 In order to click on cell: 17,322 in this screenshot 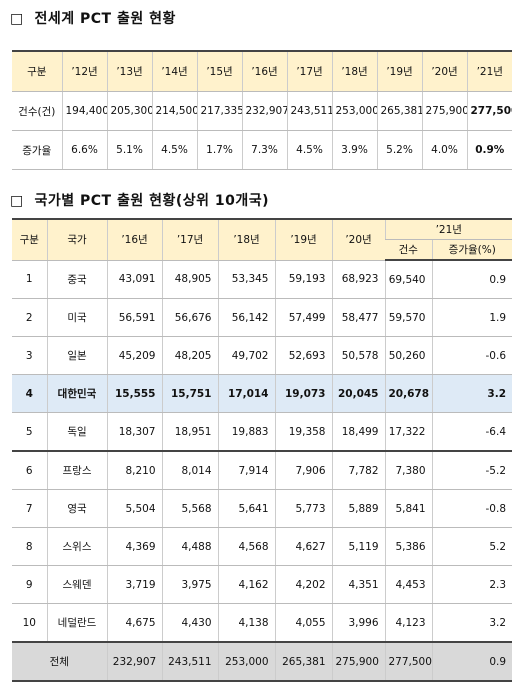, I will do `click(408, 432)`.